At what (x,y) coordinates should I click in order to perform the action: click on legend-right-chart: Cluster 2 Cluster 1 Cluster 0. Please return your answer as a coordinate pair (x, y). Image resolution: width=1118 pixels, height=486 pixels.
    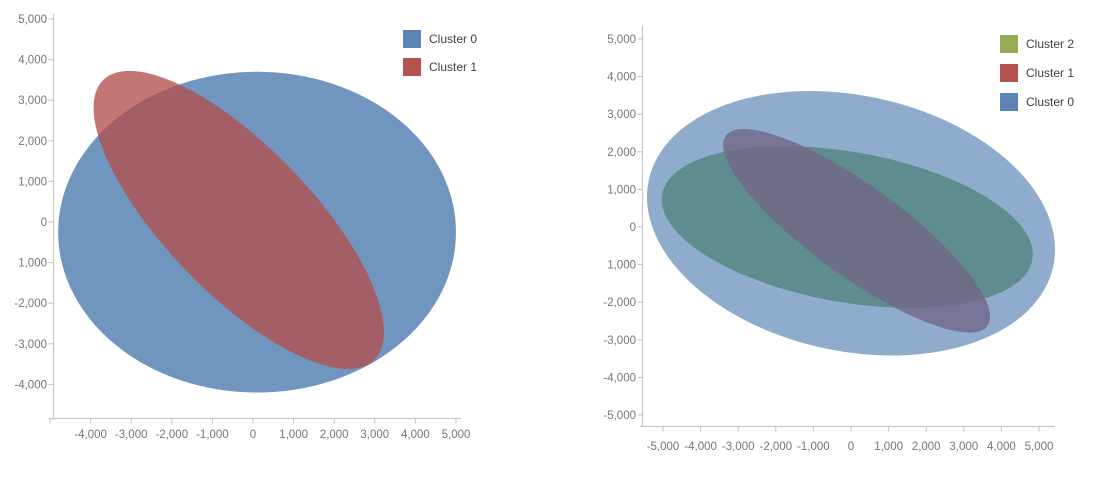
    Looking at the image, I should click on (1037, 73).